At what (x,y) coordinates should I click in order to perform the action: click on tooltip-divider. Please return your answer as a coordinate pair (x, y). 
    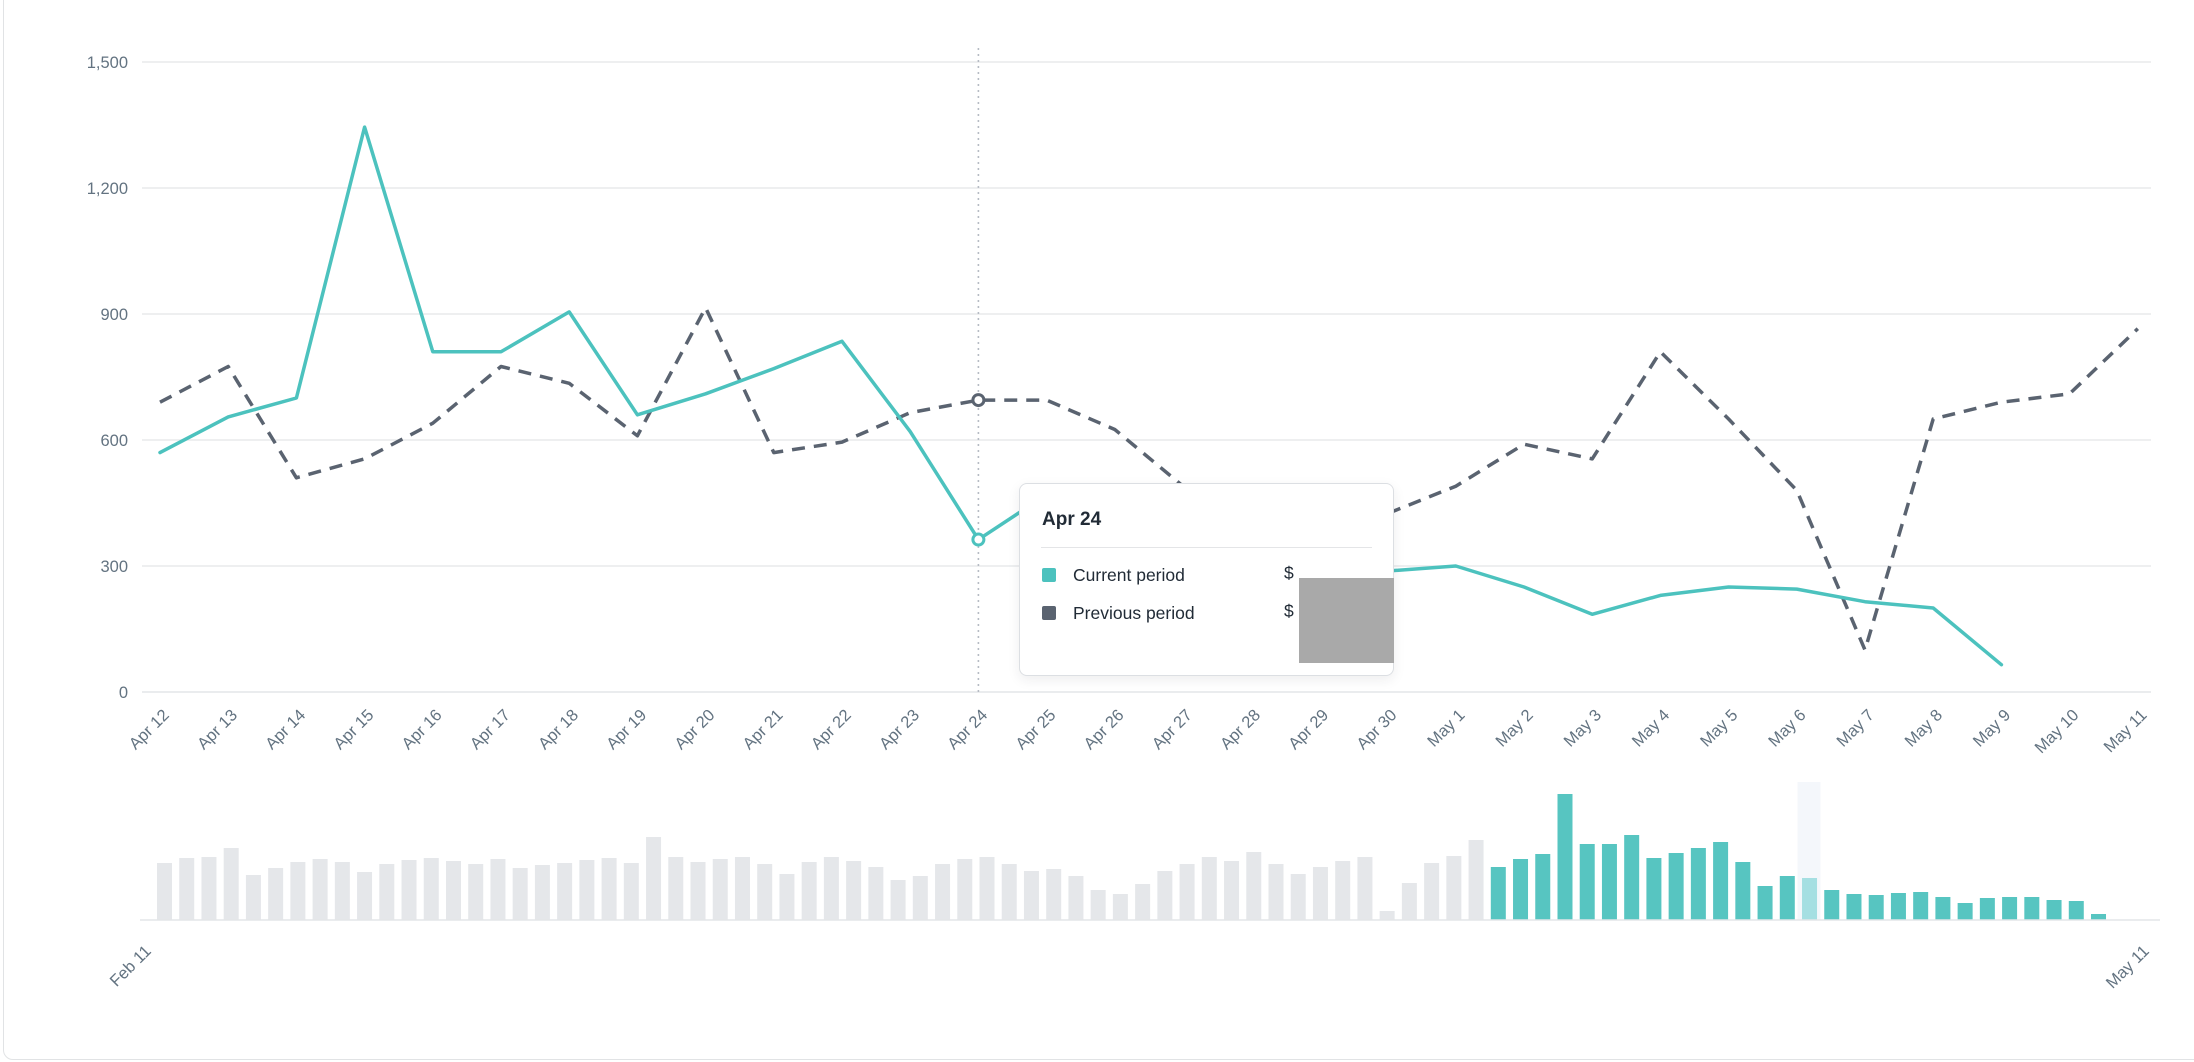
    Looking at the image, I should click on (1206, 547).